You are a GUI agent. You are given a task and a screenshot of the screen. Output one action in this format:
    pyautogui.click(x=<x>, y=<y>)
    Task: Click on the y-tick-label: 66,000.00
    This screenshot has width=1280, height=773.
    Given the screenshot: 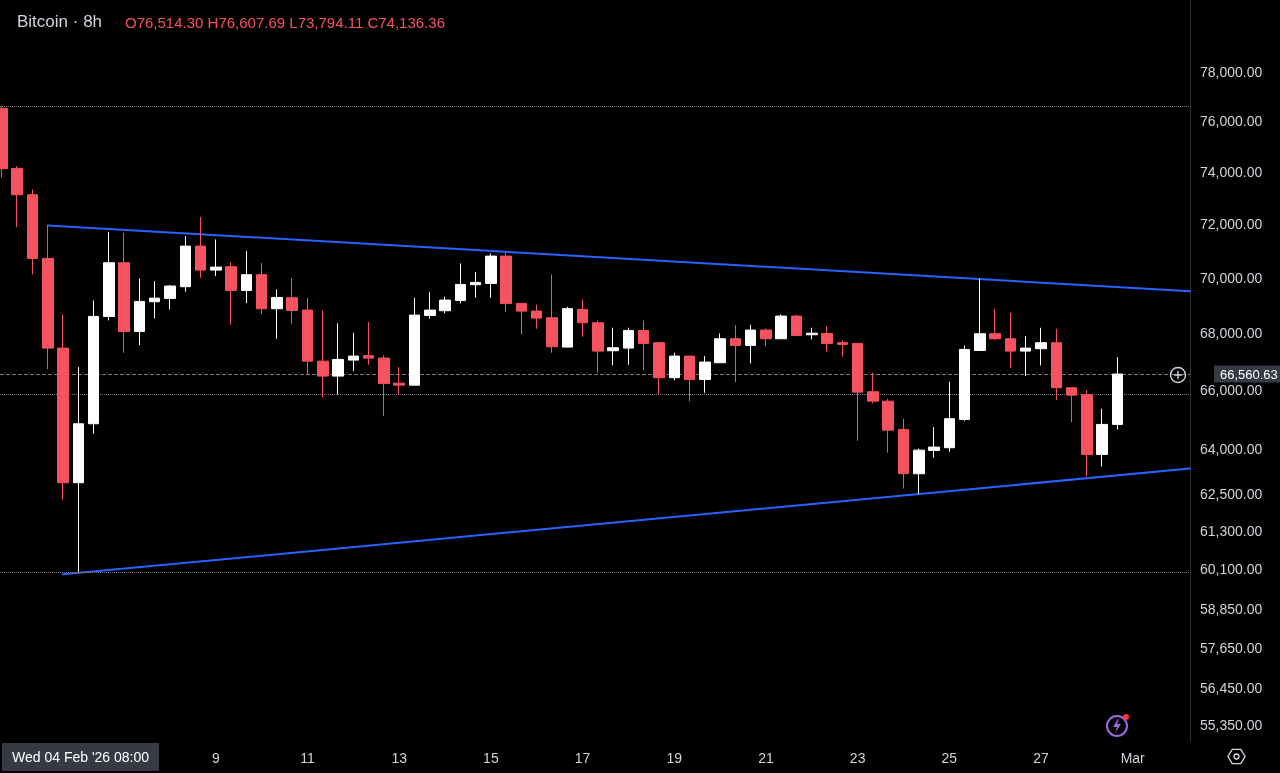 What is the action you would take?
    pyautogui.click(x=1231, y=390)
    